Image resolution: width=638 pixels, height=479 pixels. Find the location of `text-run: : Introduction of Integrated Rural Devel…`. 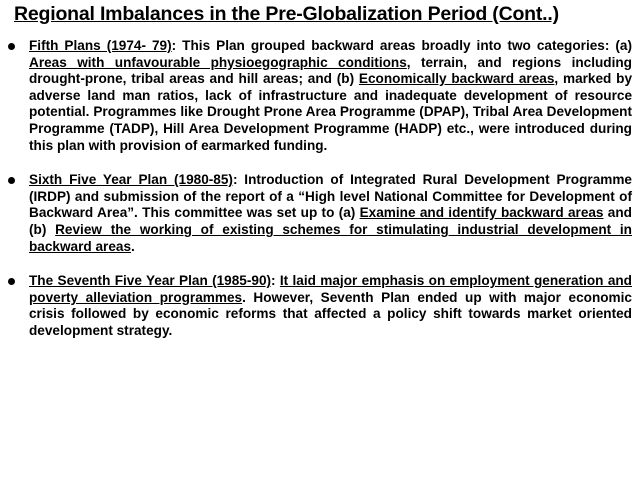

text-run: : Introduction of Integrated Rural Devel… is located at coordinates (330, 196).